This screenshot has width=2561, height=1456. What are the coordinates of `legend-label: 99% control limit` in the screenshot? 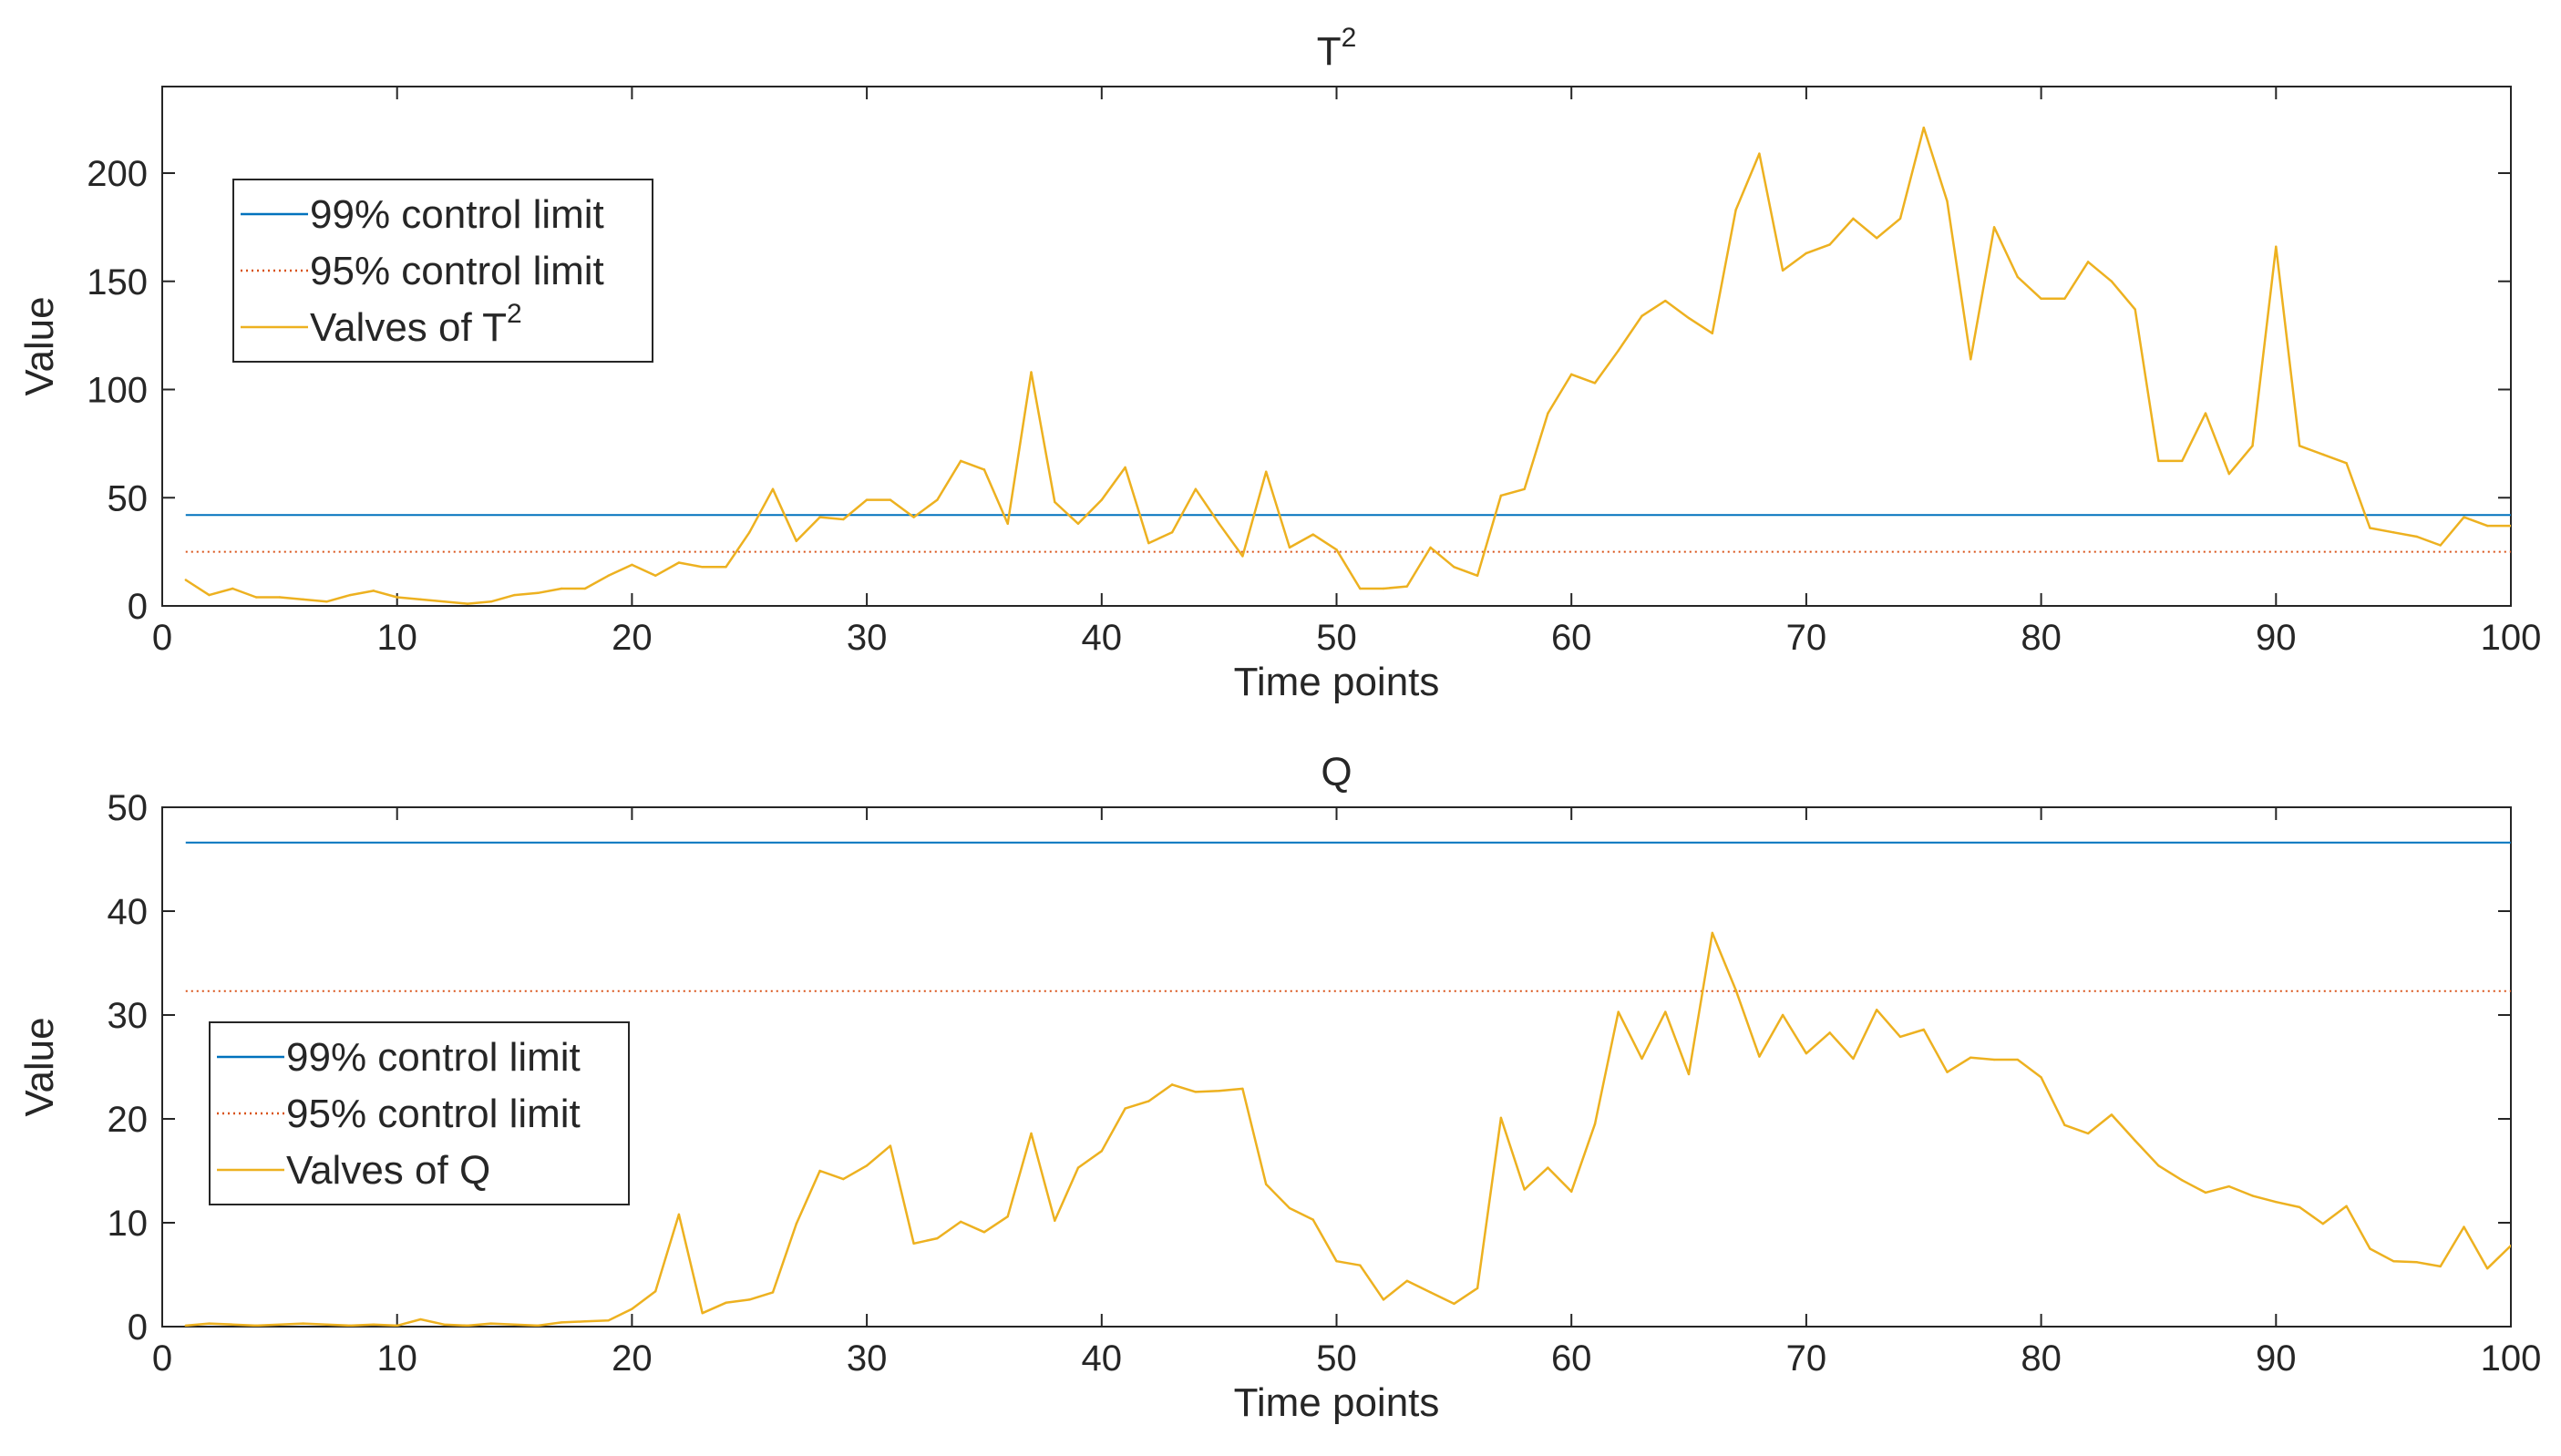 It's located at (433, 1057).